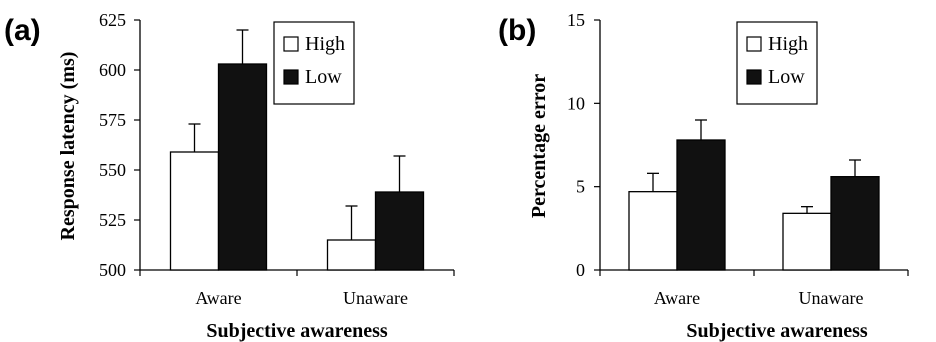 The width and height of the screenshot is (936, 342). I want to click on y-tick-label: 575, so click(112, 120).